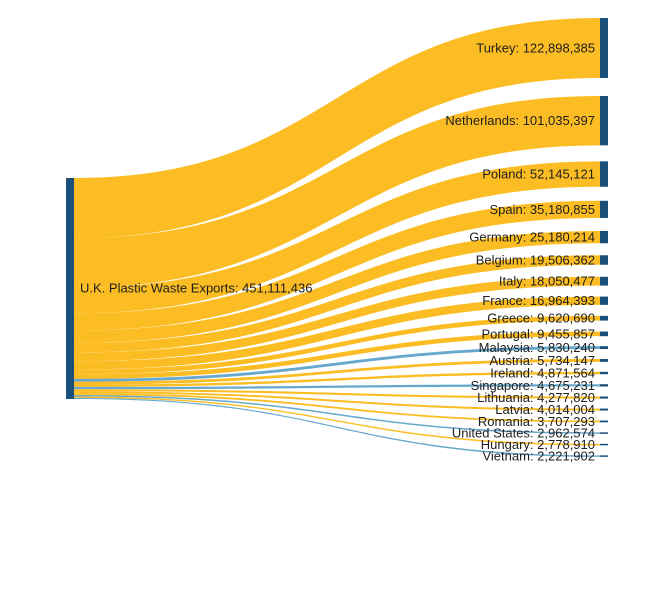 Image resolution: width=668 pixels, height=600 pixels. What do you see at coordinates (604, 237) in the screenshot?
I see `node-germany` at bounding box center [604, 237].